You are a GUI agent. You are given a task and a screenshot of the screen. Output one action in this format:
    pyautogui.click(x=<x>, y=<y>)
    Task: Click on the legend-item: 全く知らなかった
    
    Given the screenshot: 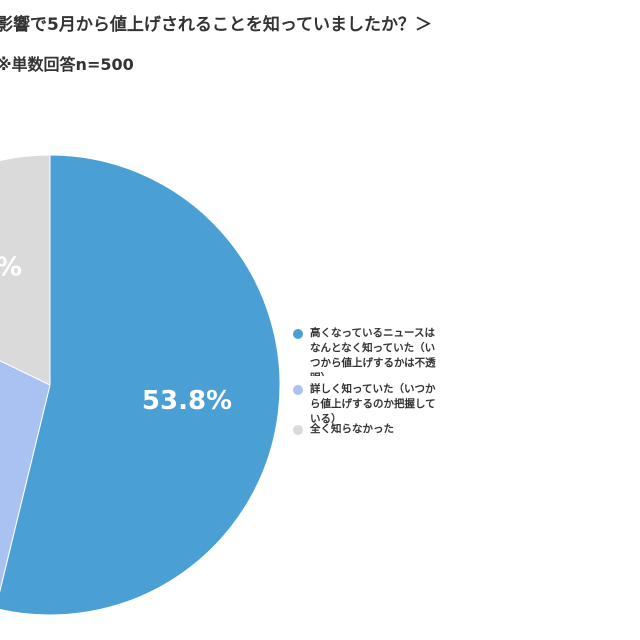 What is the action you would take?
    pyautogui.click(x=352, y=429)
    